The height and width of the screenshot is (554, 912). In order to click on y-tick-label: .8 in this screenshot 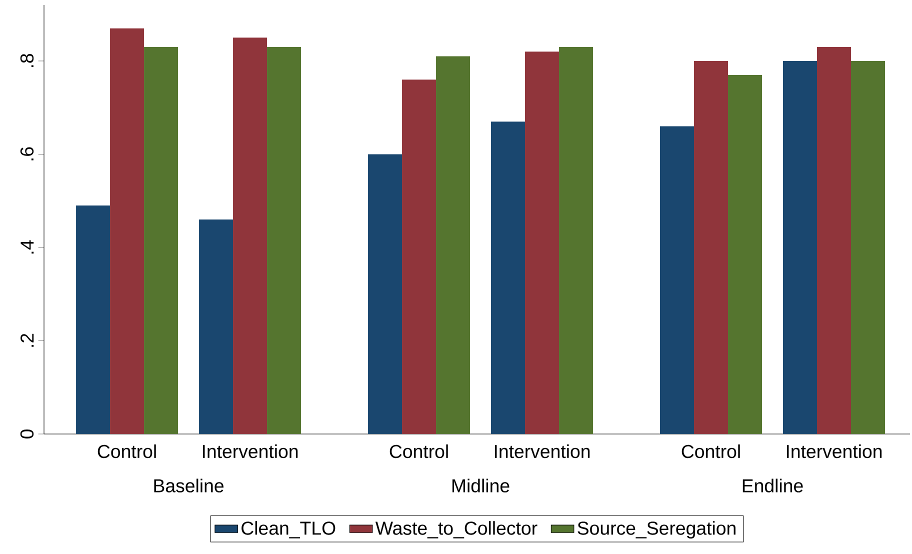, I will do `click(27, 61)`.